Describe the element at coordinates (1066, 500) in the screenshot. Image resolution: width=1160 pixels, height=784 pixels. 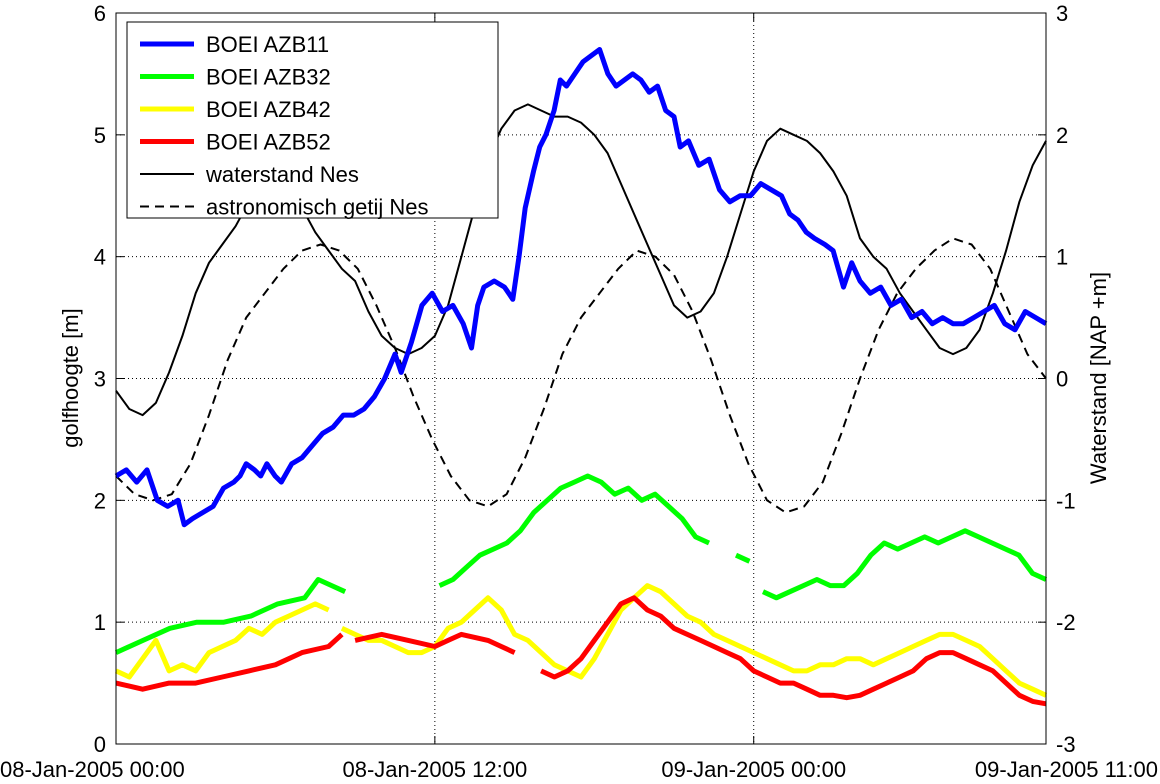
I see `y2-tick-label: -1` at that location.